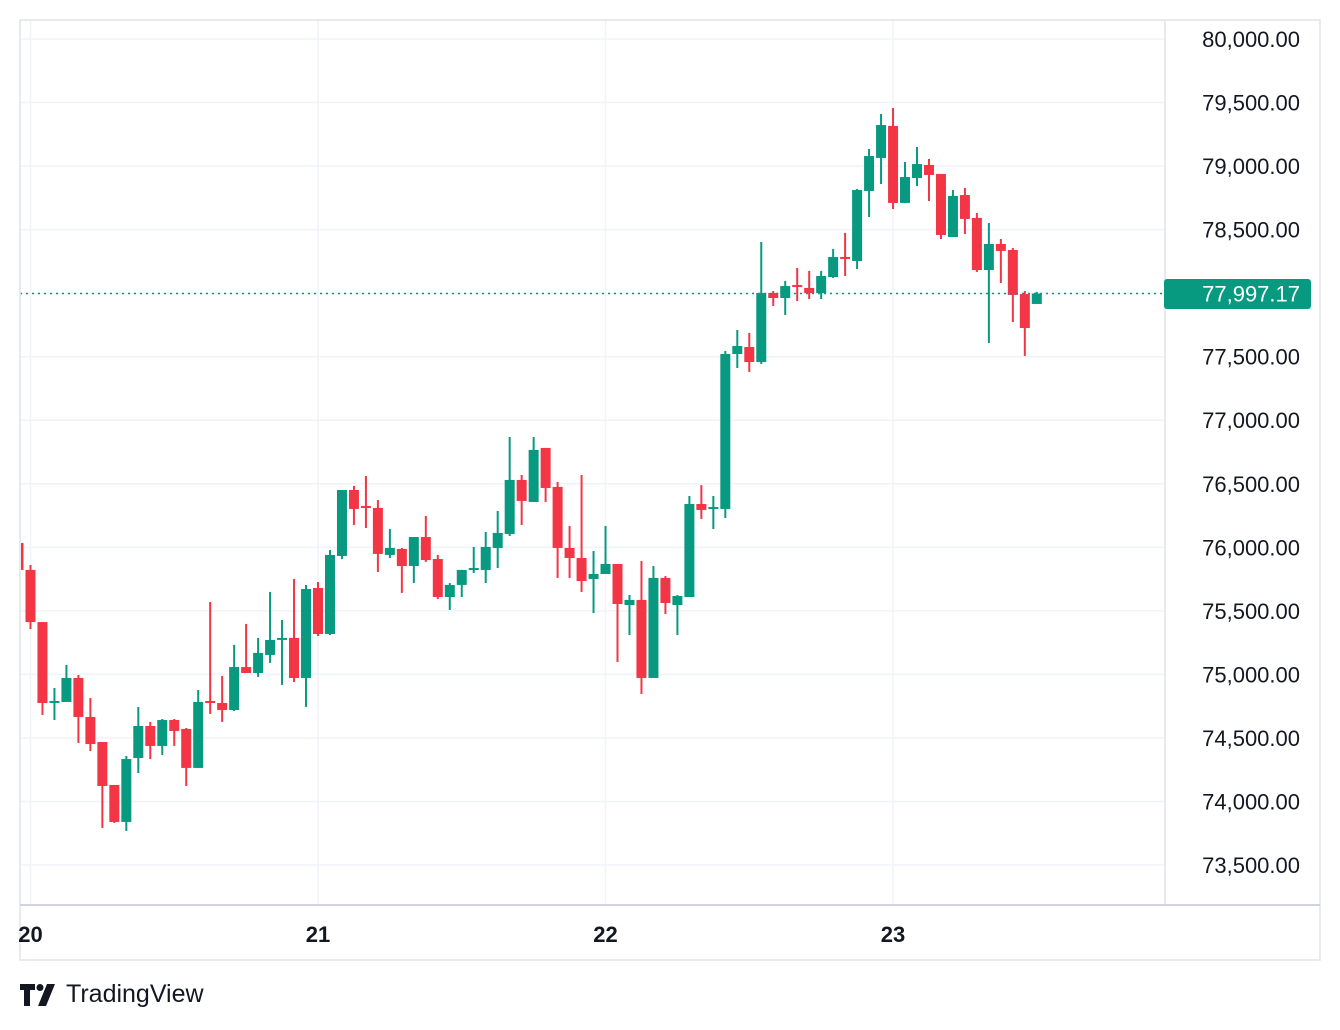 The width and height of the screenshot is (1340, 1030). Describe the element at coordinates (30, 934) in the screenshot. I see `date-tick-label: 20` at that location.